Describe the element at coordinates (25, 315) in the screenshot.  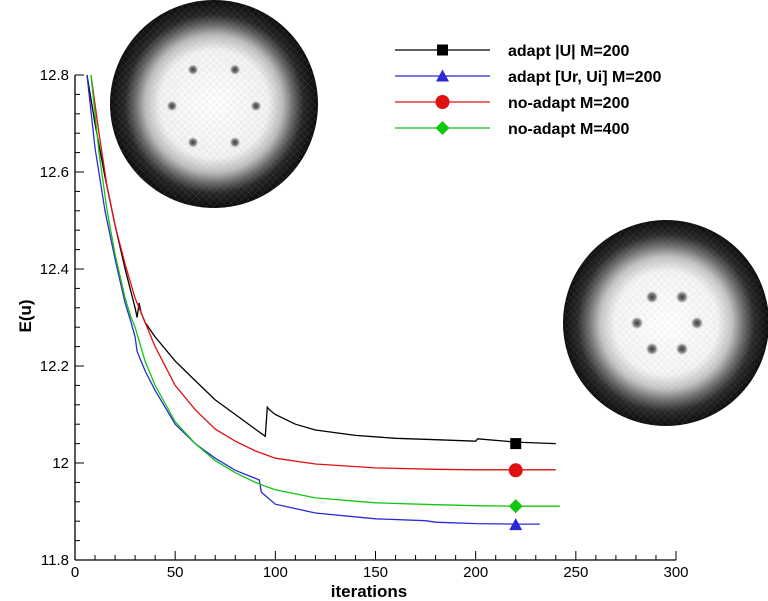
I see `y-axis-title: E(u)` at that location.